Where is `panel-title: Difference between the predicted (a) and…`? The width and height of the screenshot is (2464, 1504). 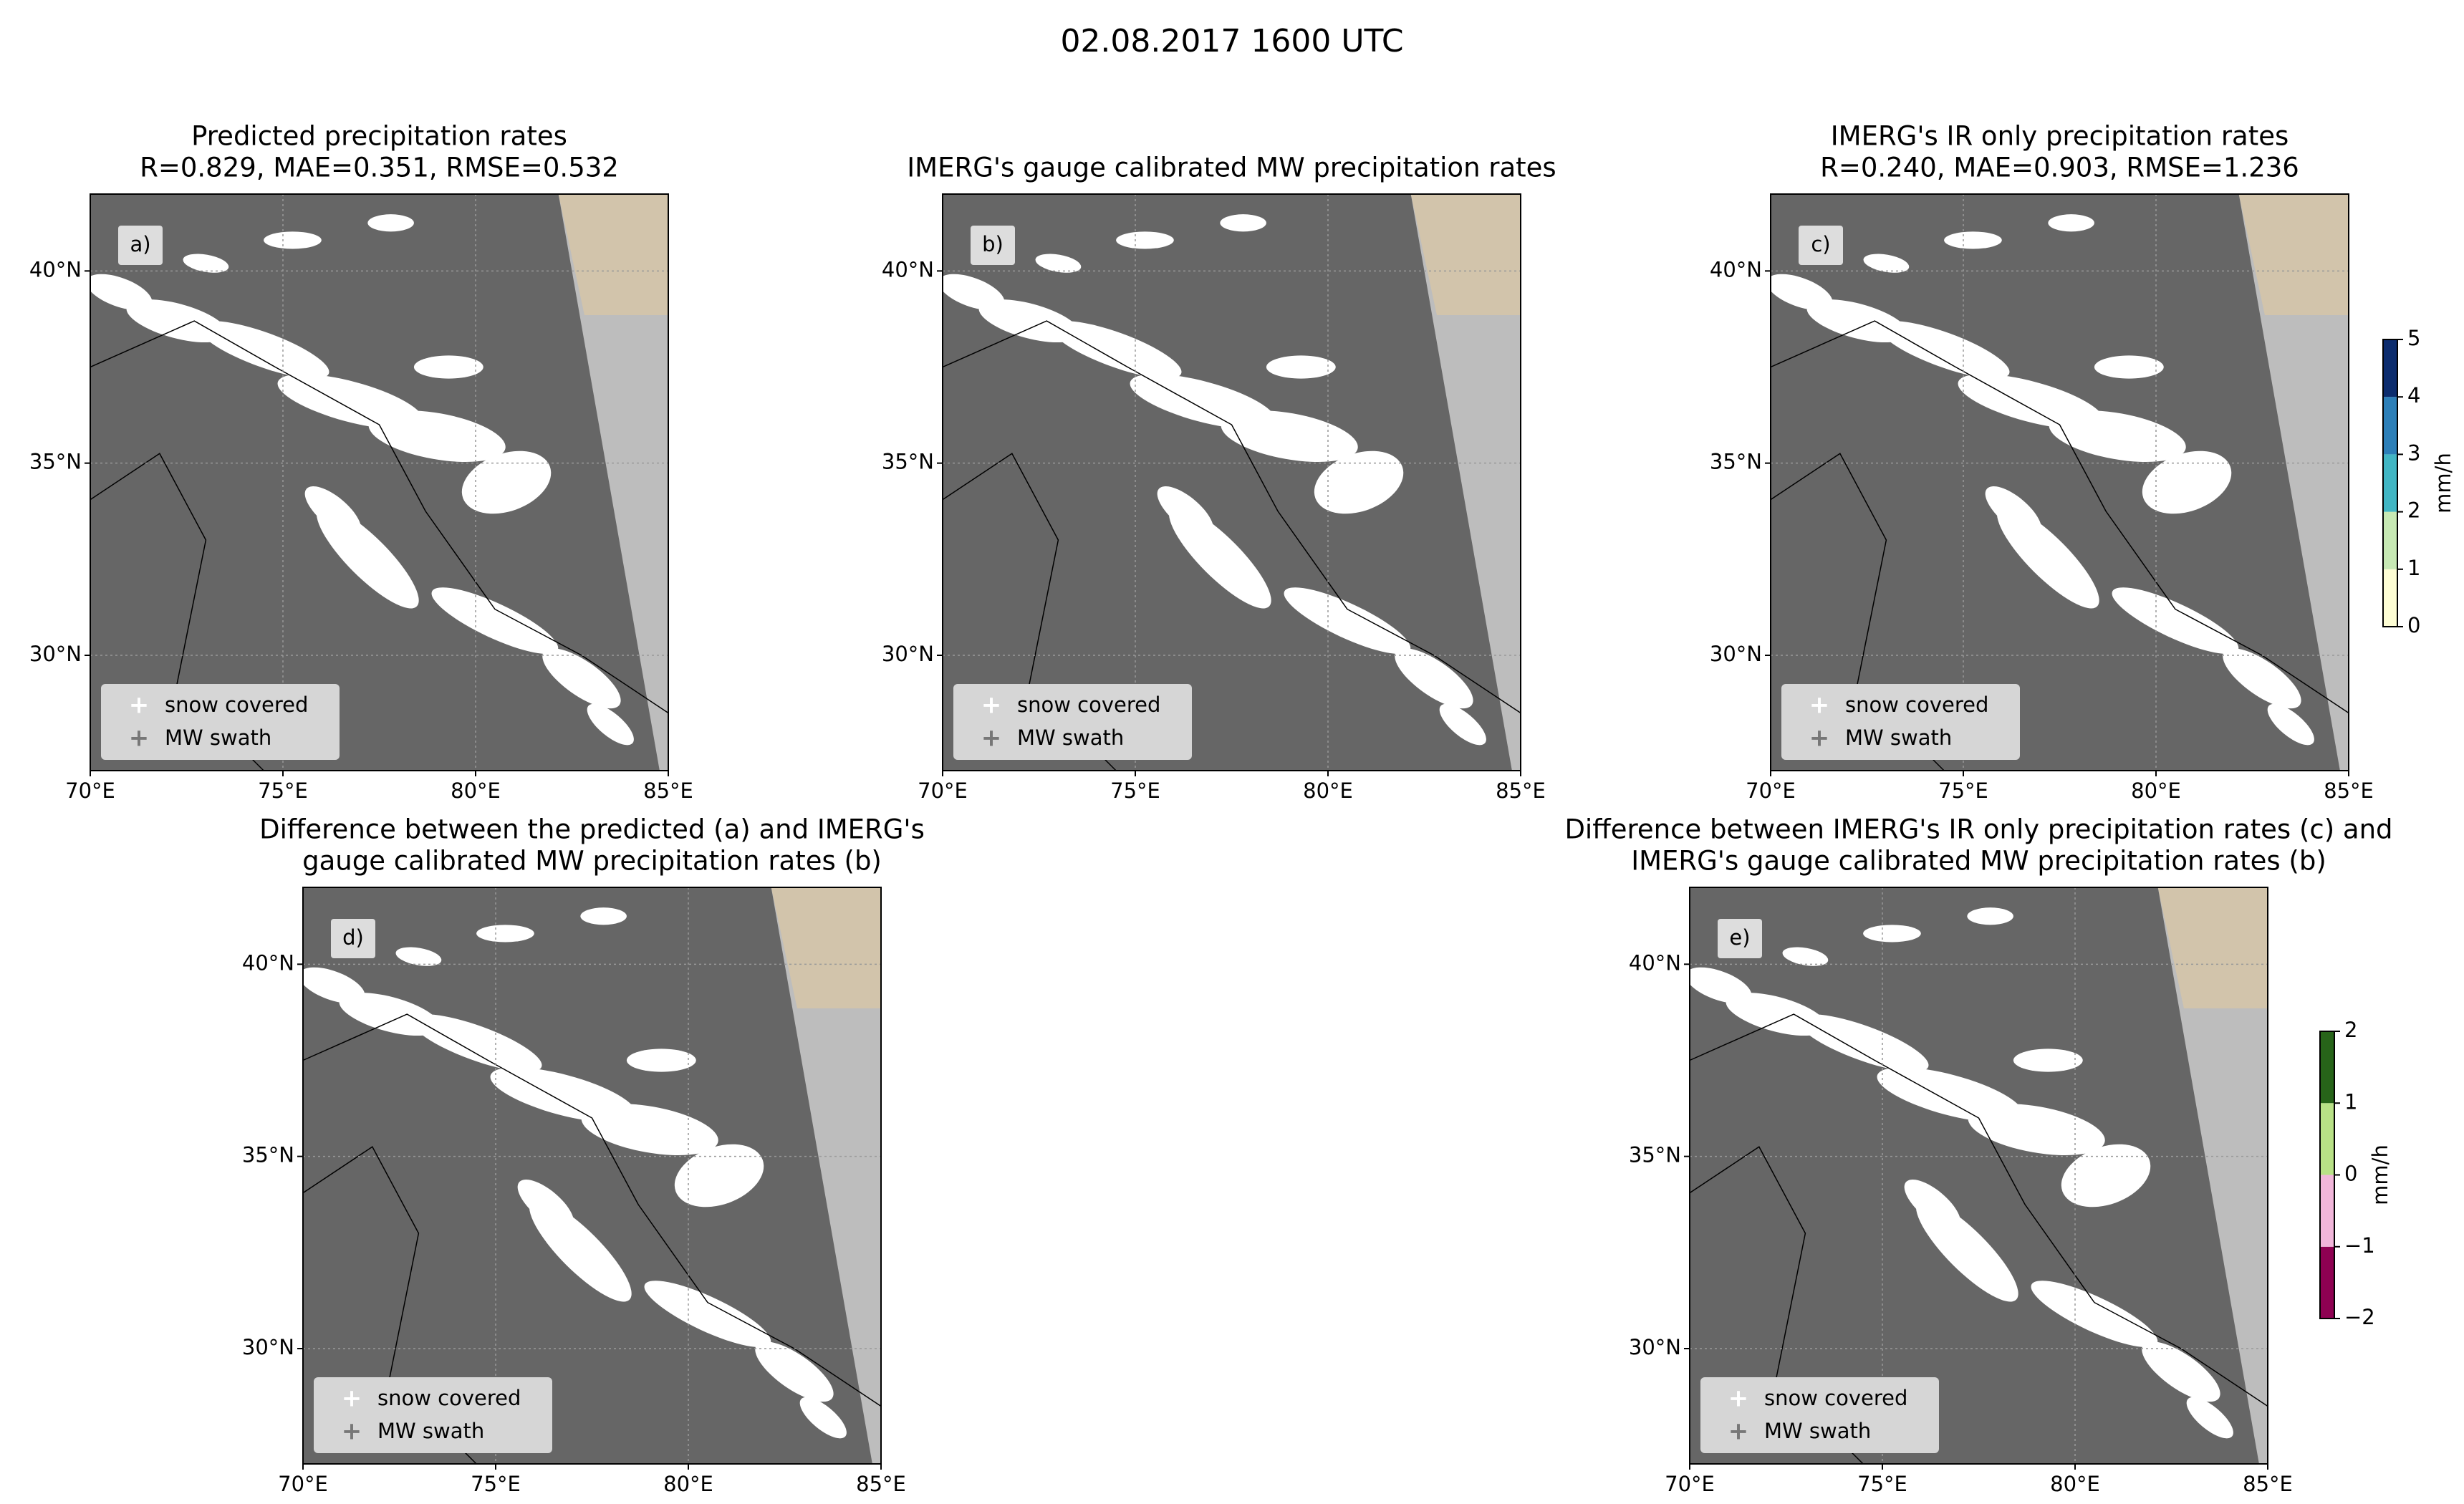 panel-title: Difference between the predicted (a) and… is located at coordinates (592, 829).